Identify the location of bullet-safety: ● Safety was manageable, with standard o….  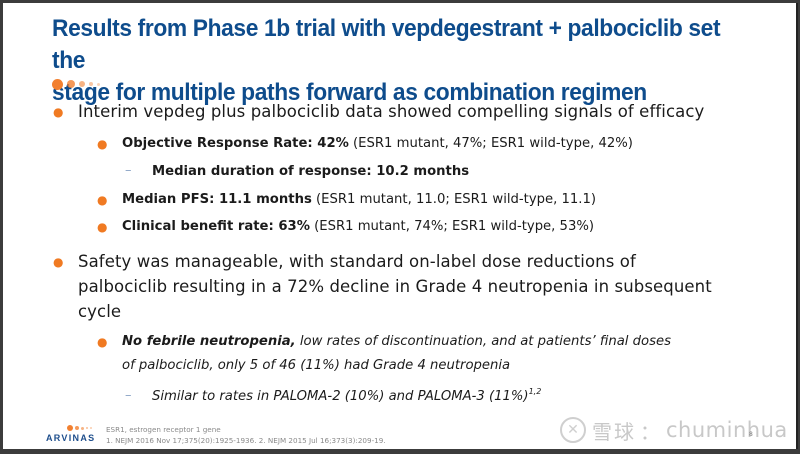
(382, 286).